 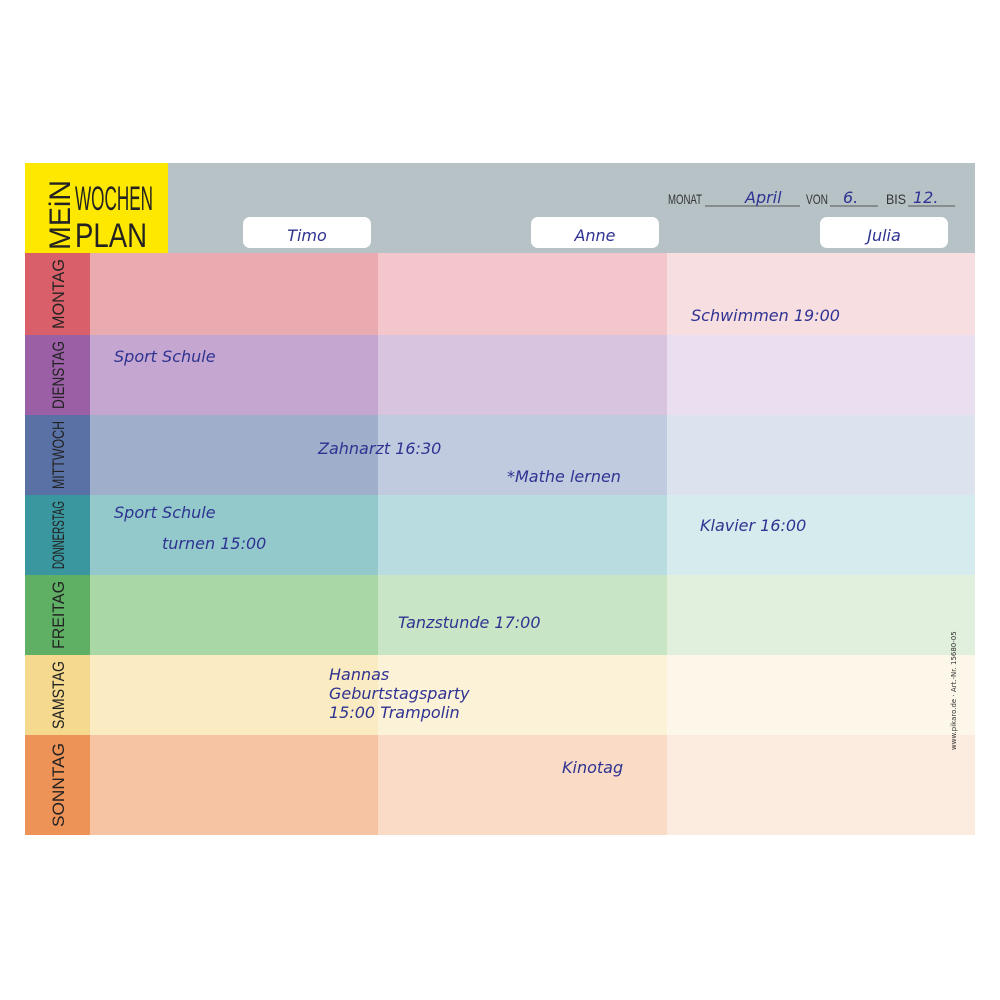 What do you see at coordinates (882, 235) in the screenshot?
I see `person-name: Julia` at bounding box center [882, 235].